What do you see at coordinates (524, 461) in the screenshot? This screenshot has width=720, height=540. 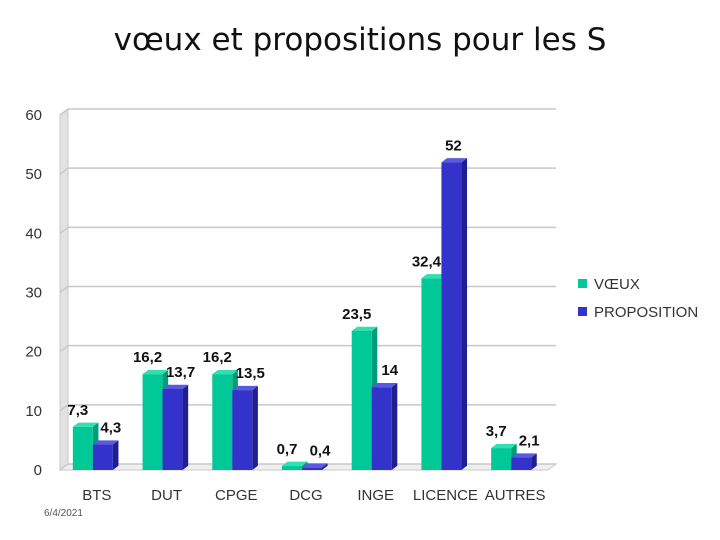 I see `bar-proposition-autres` at bounding box center [524, 461].